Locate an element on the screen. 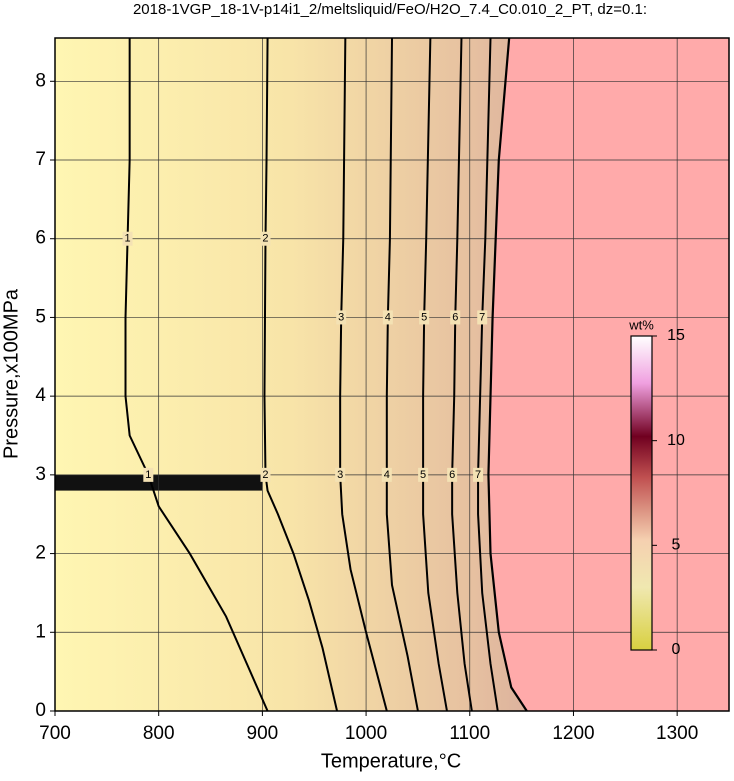 Image resolution: width=734 pixels, height=781 pixels. x-tick-label: 700 is located at coordinates (55, 733).